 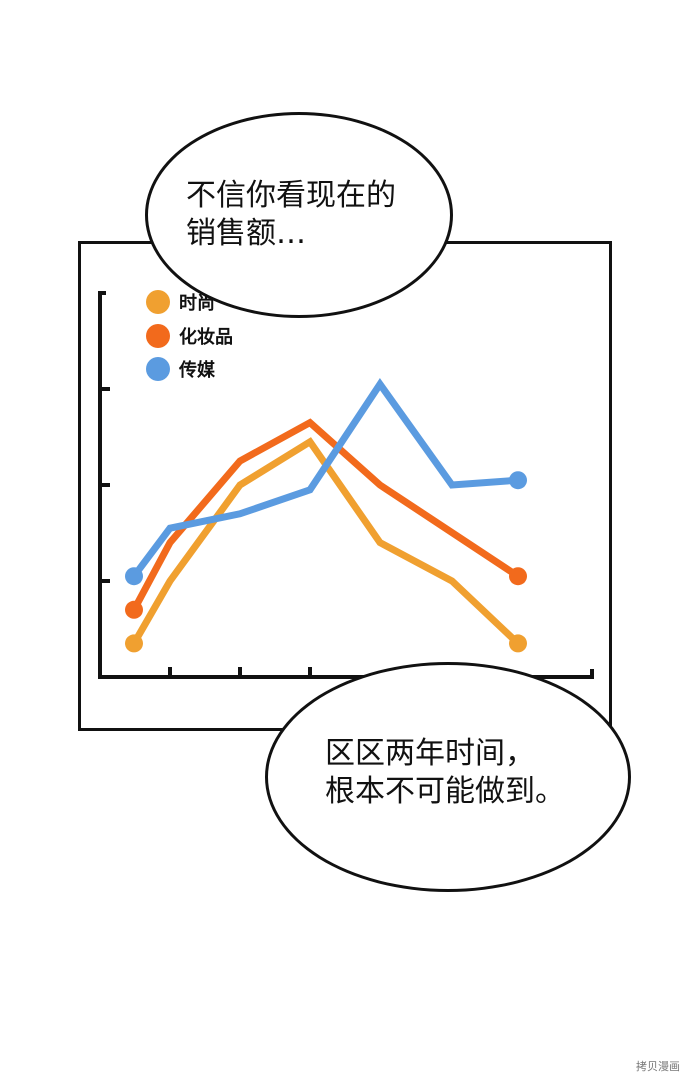 I want to click on series-2-end-point, so click(x=518, y=576).